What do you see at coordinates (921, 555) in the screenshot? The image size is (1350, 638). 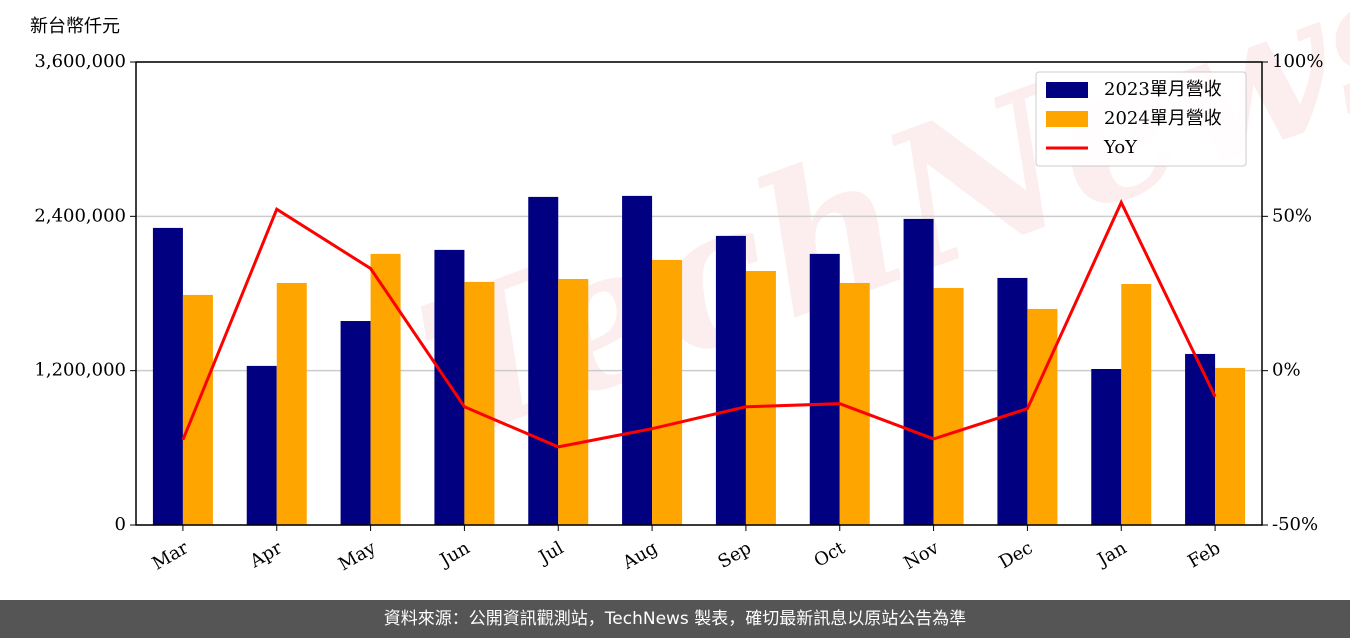 I see `x-tick-label: Nov` at bounding box center [921, 555].